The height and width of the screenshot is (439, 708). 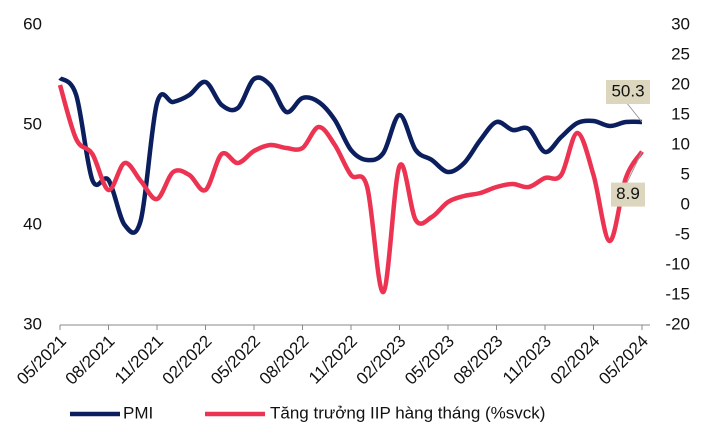 I want to click on y2-tick-label: 10, so click(x=680, y=143).